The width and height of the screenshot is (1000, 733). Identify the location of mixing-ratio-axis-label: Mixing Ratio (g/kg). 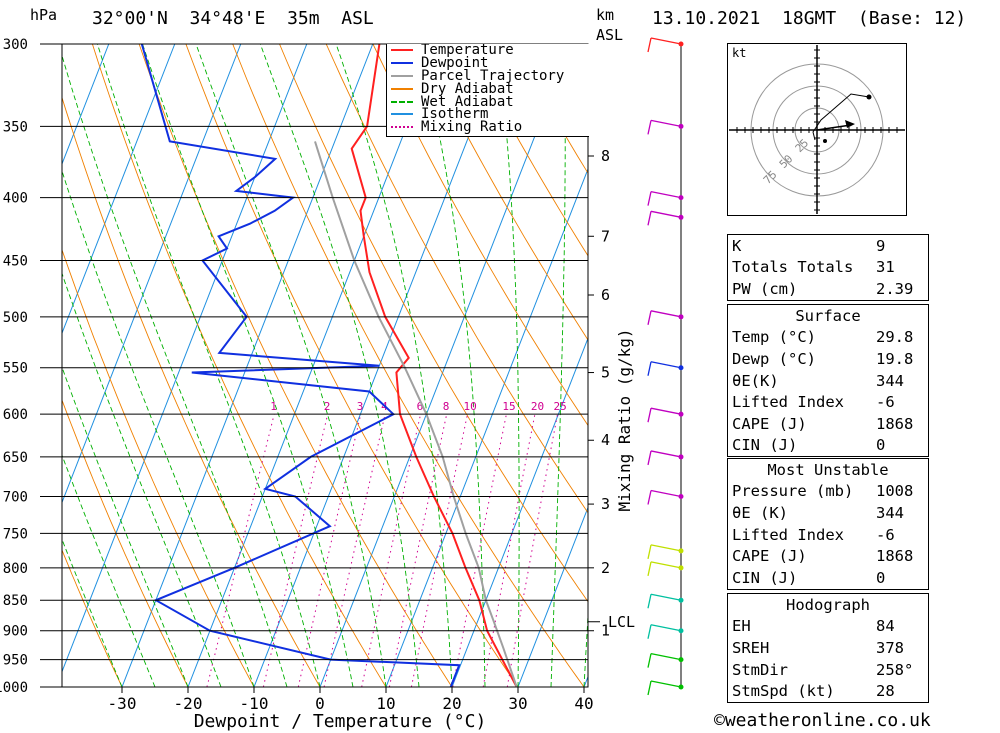
(624, 419).